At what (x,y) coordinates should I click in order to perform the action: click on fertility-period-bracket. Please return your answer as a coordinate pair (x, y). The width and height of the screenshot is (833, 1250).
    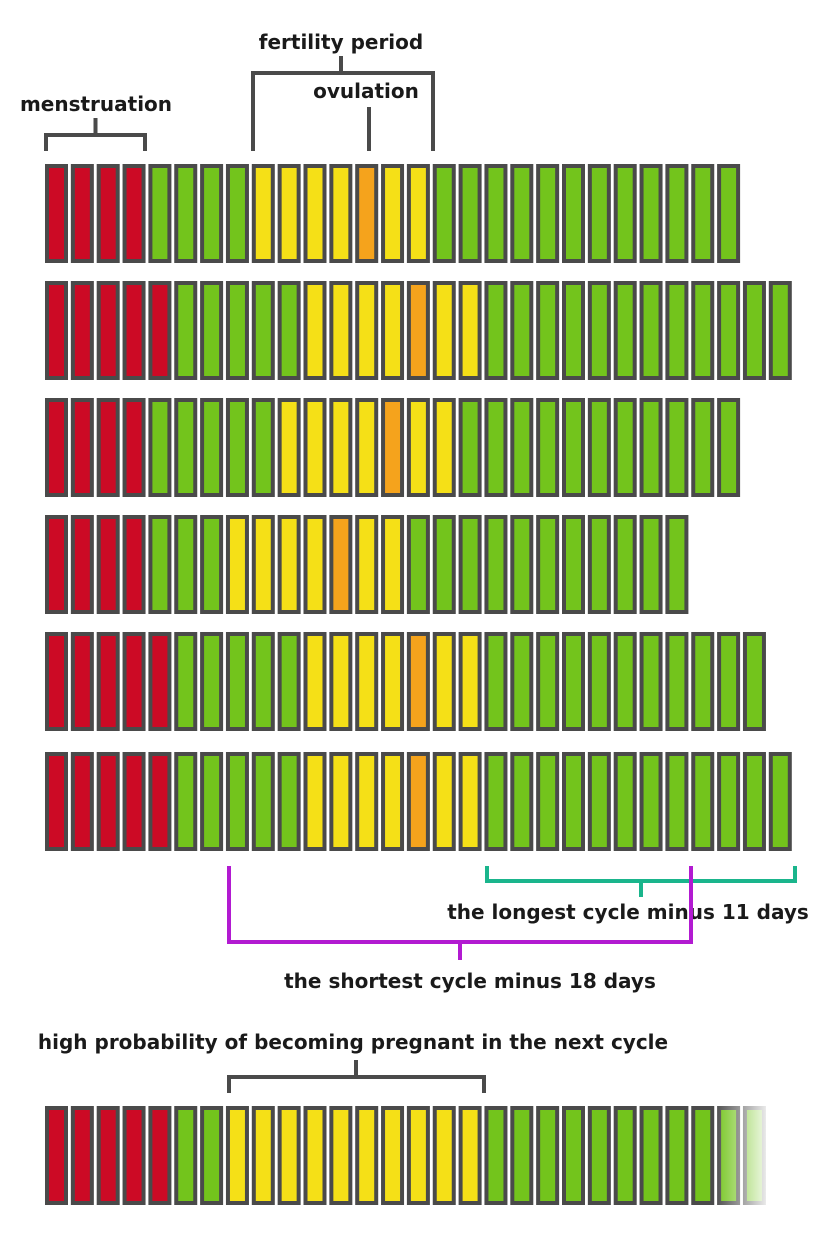
    Looking at the image, I should click on (343, 103).